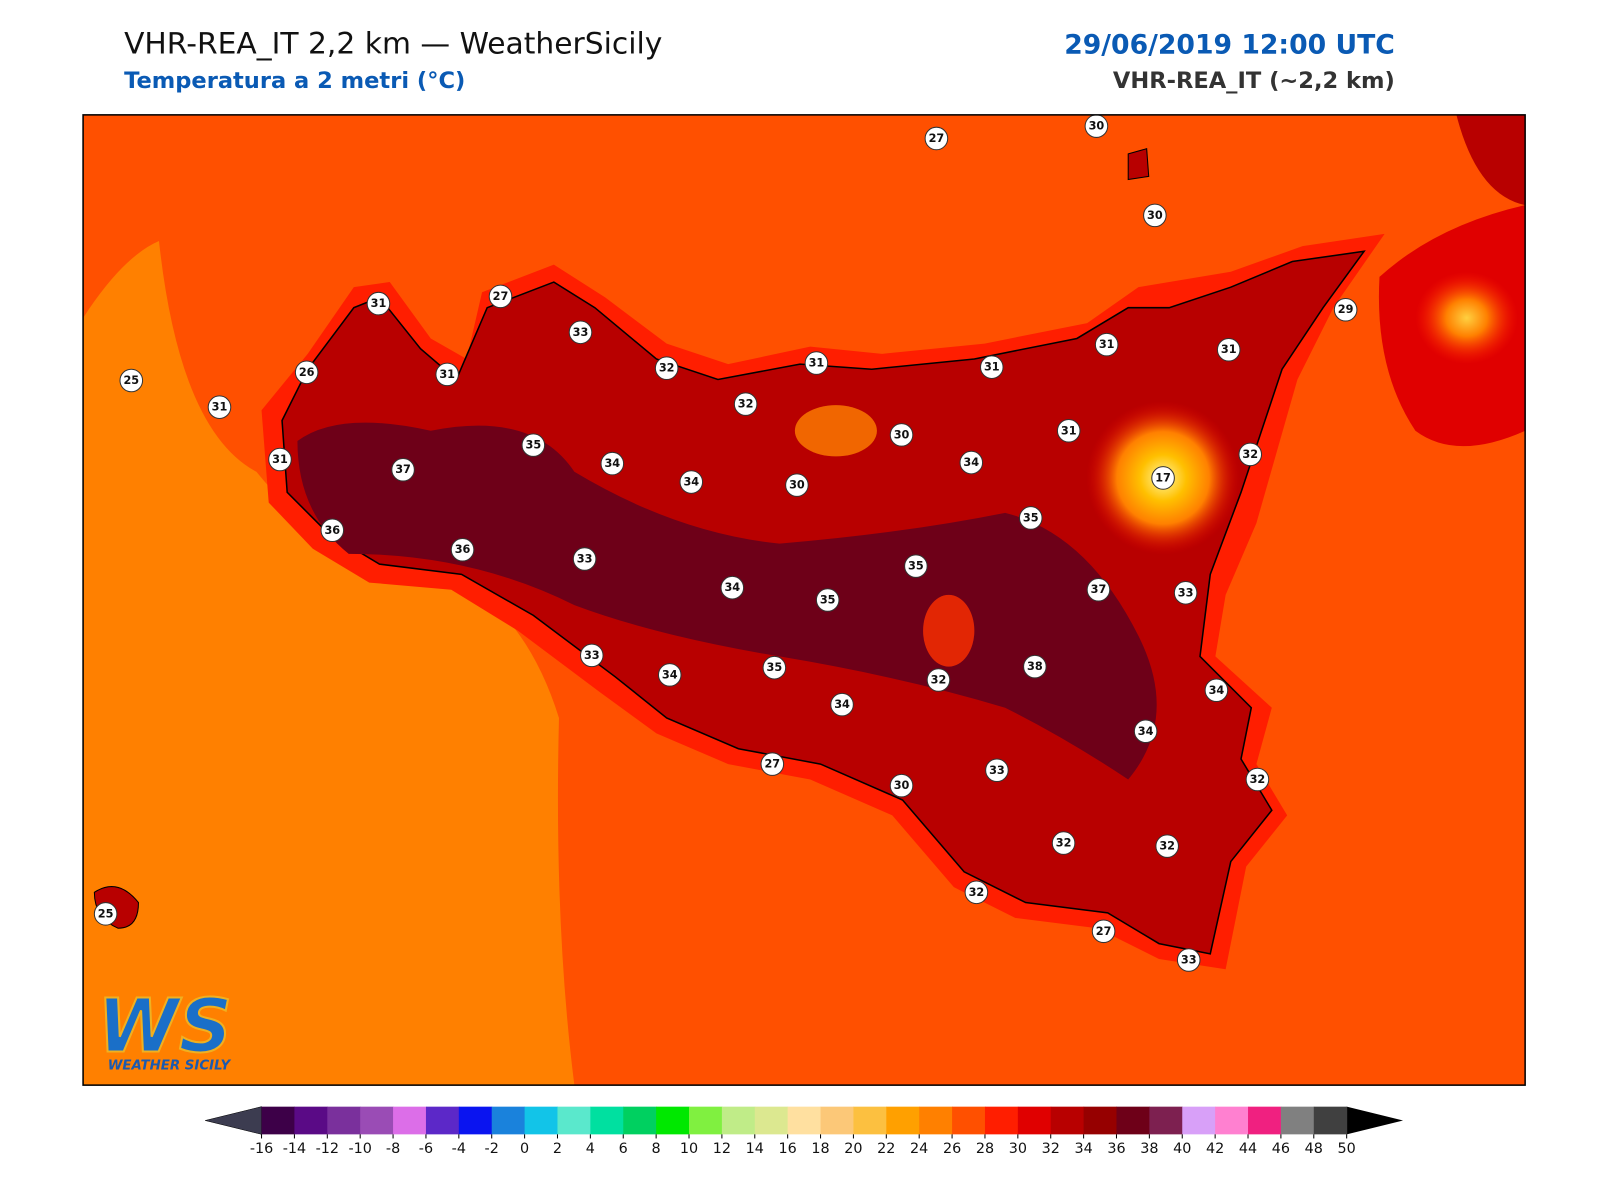 The height and width of the screenshot is (1200, 1600). What do you see at coordinates (1254, 81) in the screenshot?
I see `model: VHR-REA_IT (~2,2 km)` at bounding box center [1254, 81].